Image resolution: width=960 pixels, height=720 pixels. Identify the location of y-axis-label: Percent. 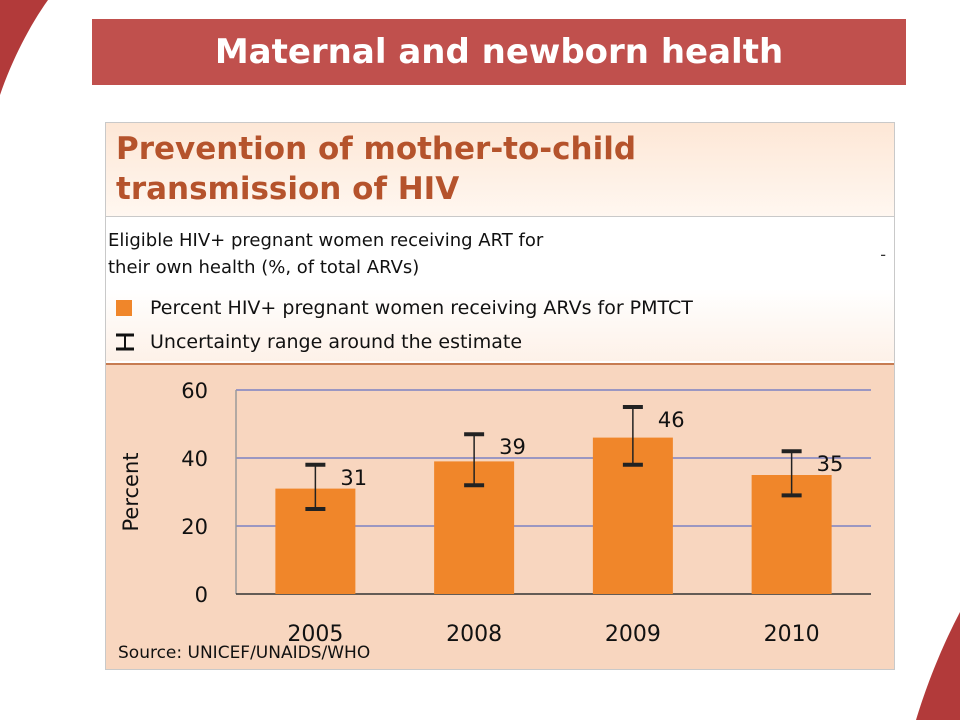
(131, 491).